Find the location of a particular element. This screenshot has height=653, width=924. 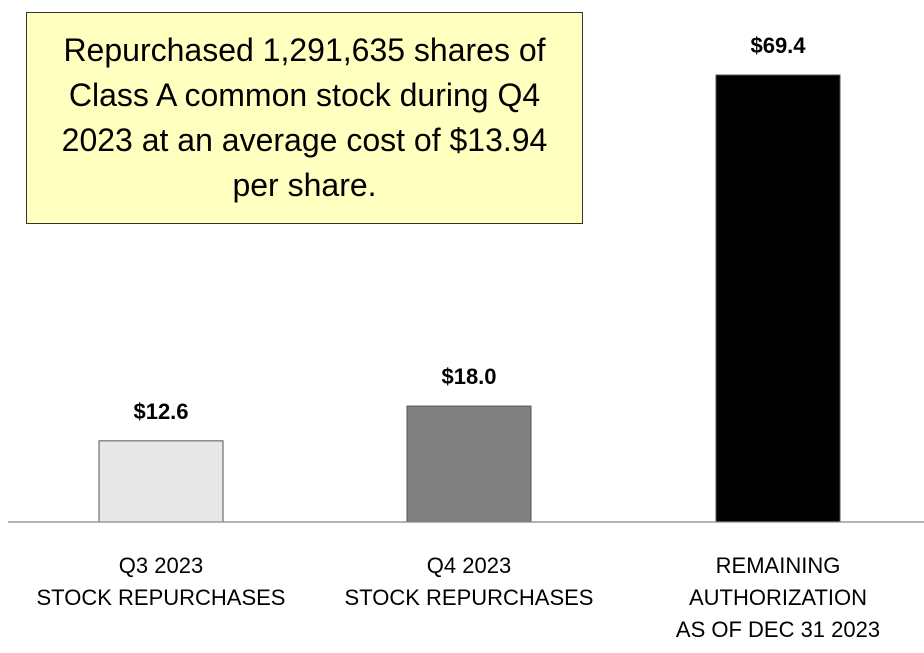

x-tick-label: Q3 2023 STOCK REPURCHASES is located at coordinates (161, 581).